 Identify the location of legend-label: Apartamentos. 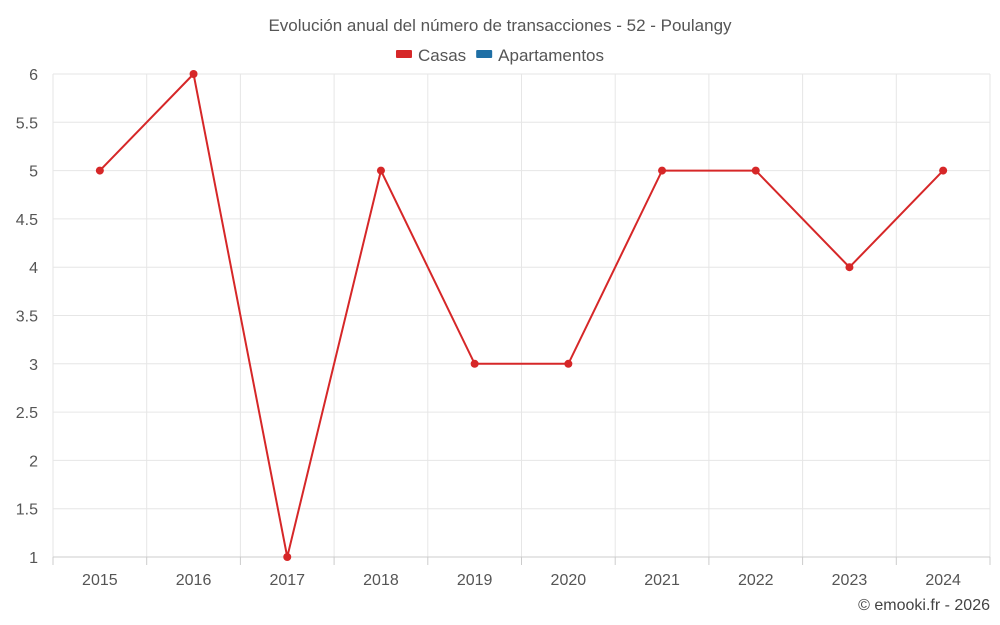
(551, 55).